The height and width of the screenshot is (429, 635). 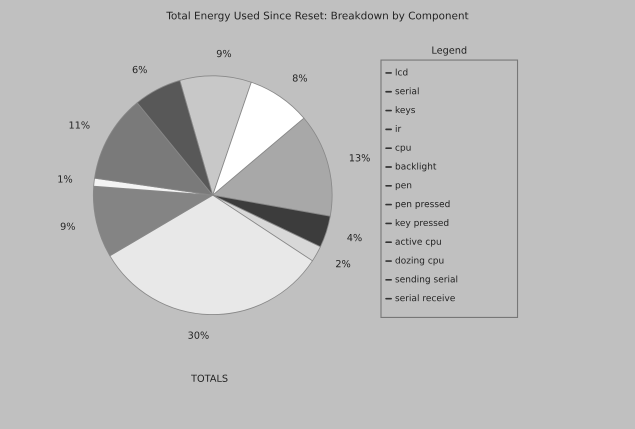 What do you see at coordinates (360, 158) in the screenshot?
I see `data-label: 13%` at bounding box center [360, 158].